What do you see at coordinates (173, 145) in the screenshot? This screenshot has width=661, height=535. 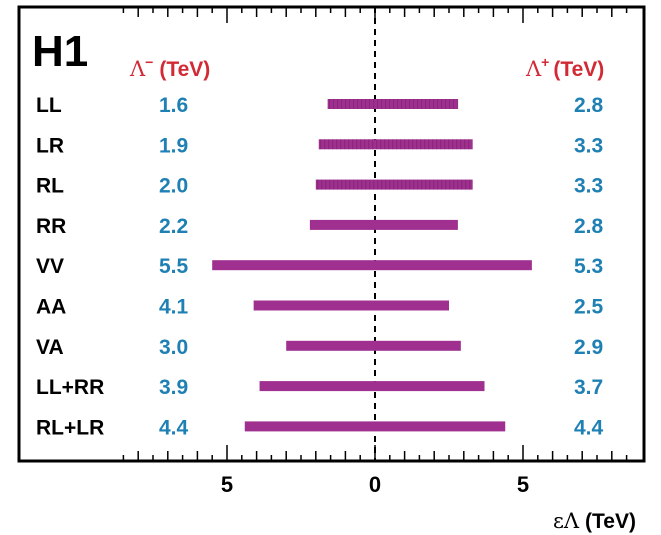 I see `lambda-minus-value-lr: 1.9` at bounding box center [173, 145].